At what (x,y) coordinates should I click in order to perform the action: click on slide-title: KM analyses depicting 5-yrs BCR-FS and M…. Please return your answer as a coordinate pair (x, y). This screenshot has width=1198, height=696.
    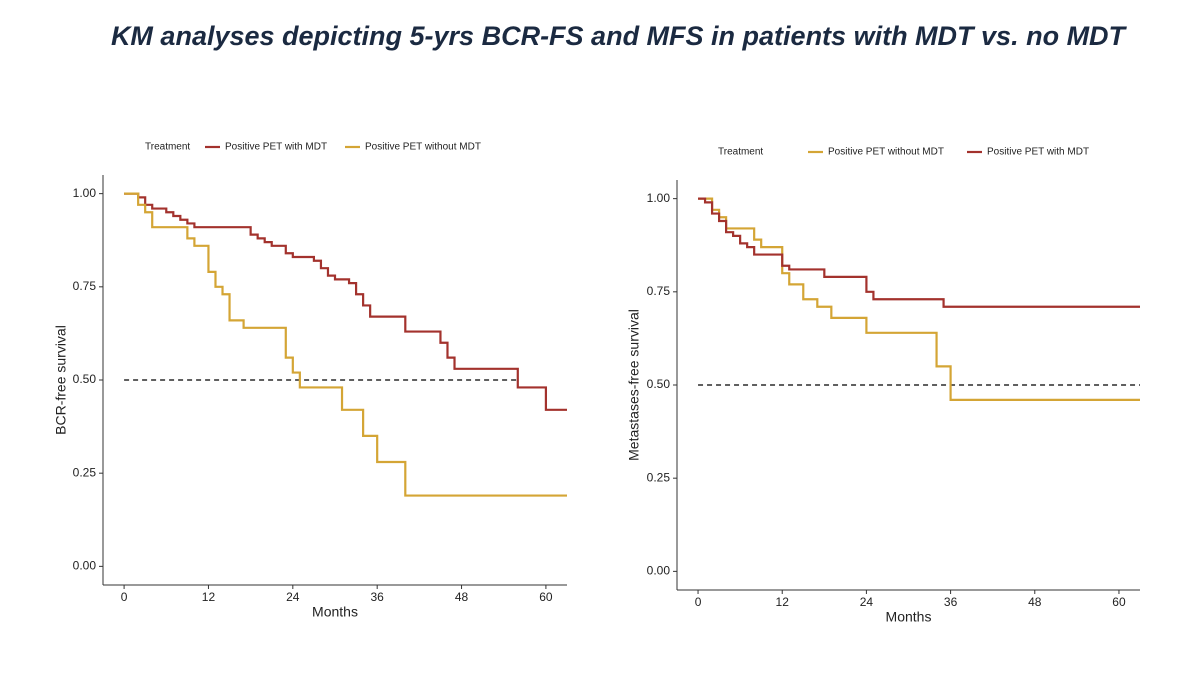
    Looking at the image, I should click on (619, 36).